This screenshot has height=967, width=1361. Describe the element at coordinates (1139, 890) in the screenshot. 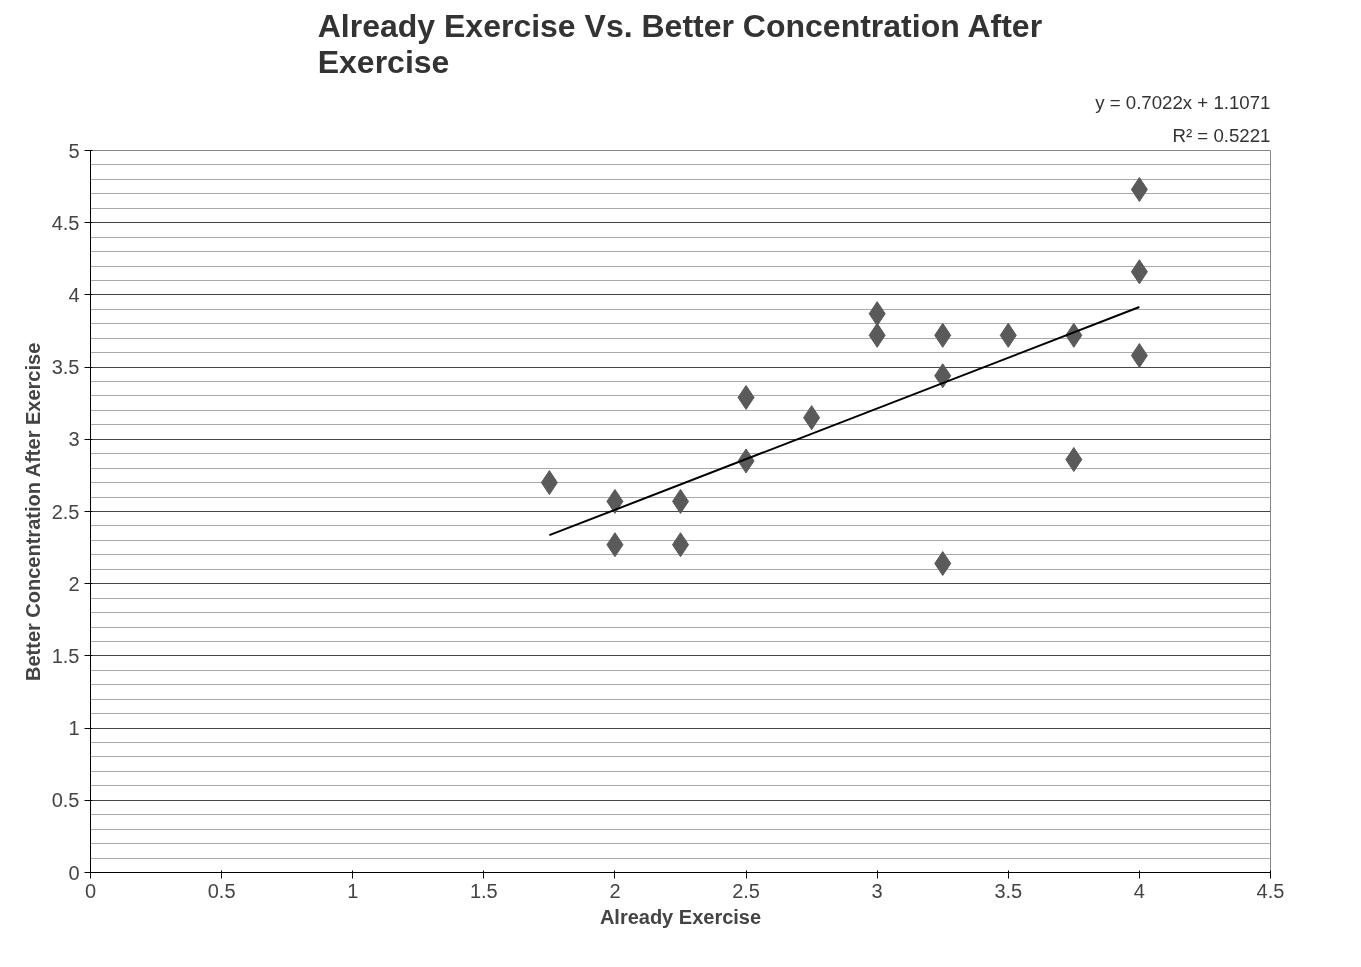

I see `x-tick-label: 4` at that location.